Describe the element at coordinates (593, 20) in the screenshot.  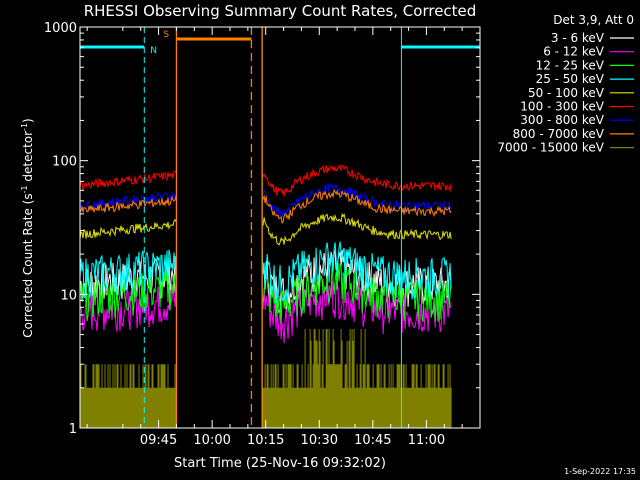
I see `legend-header: Det 3,9, Att 0` at that location.